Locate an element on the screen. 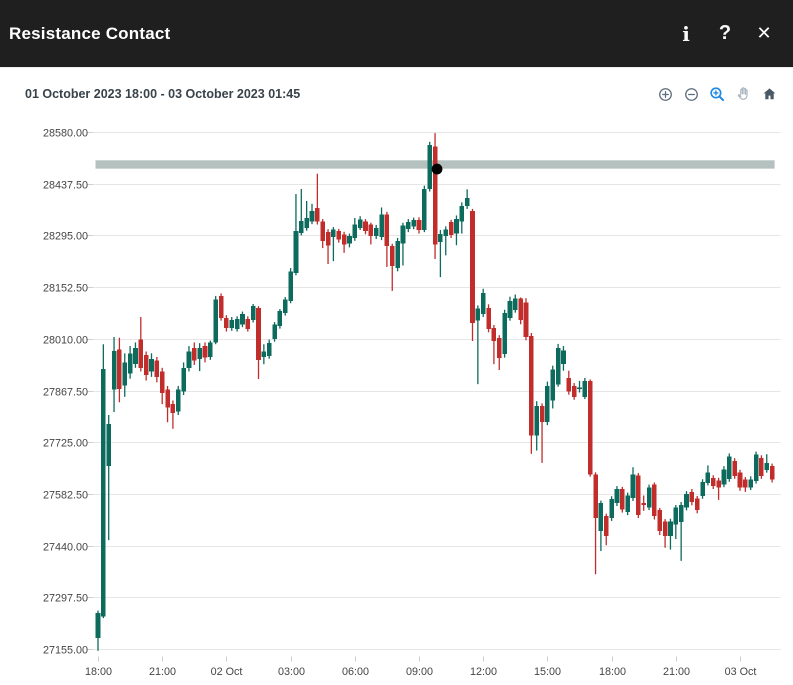 This screenshot has width=793, height=685. contact-marker is located at coordinates (437, 169).